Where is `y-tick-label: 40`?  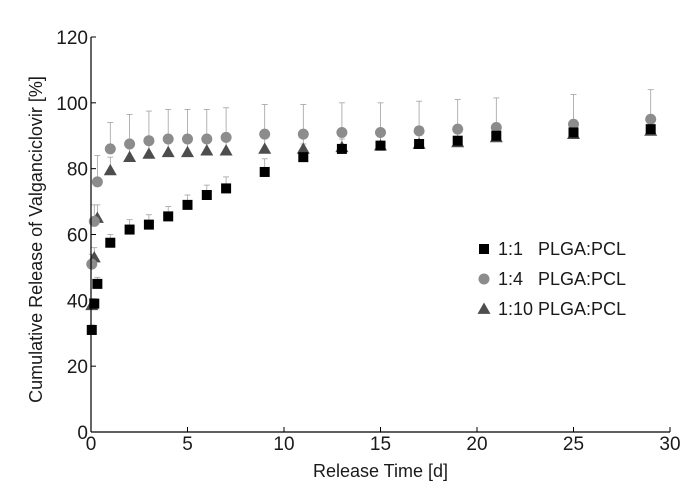
y-tick-label: 40 is located at coordinates (77, 301).